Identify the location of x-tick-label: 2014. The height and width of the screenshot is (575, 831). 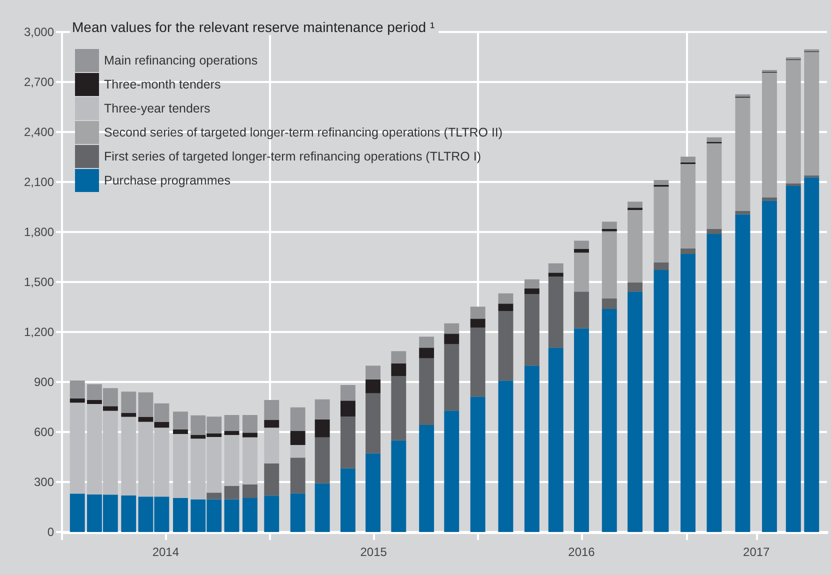
(166, 552).